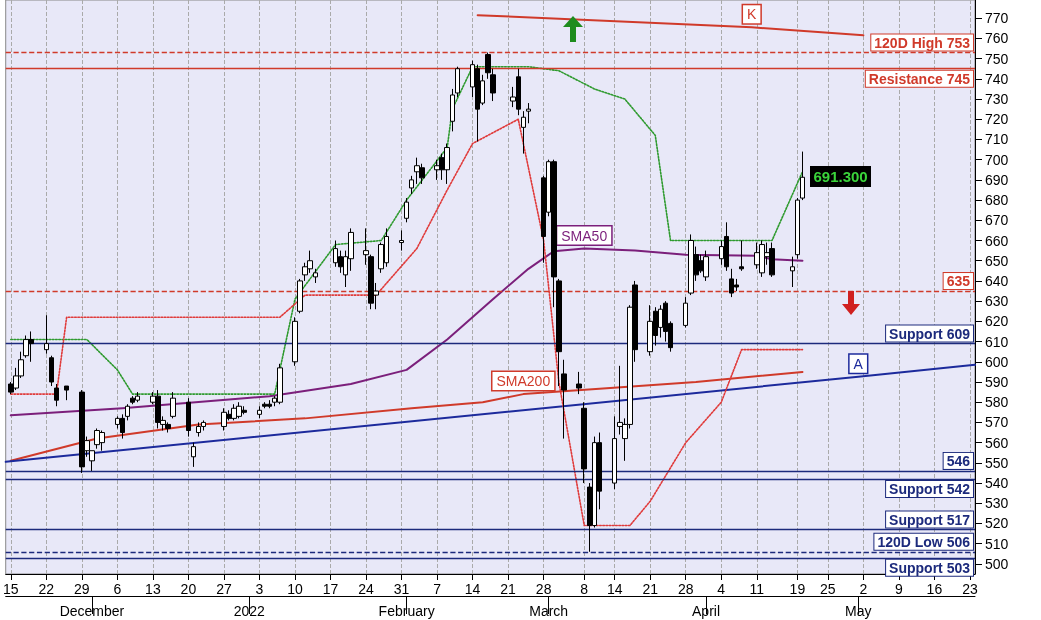  Describe the element at coordinates (752, 14) in the screenshot. I see `series-label: K` at that location.